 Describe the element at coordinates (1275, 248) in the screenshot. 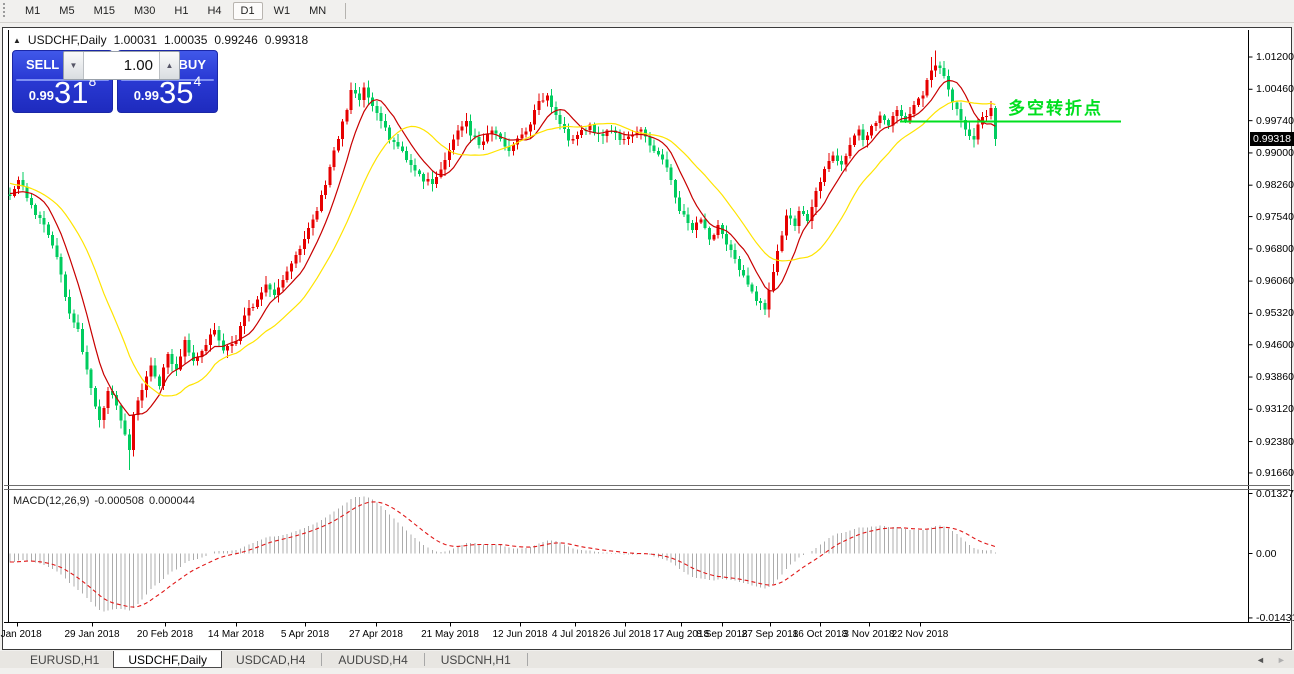

I see `price-axis-label: 0.96800` at that location.